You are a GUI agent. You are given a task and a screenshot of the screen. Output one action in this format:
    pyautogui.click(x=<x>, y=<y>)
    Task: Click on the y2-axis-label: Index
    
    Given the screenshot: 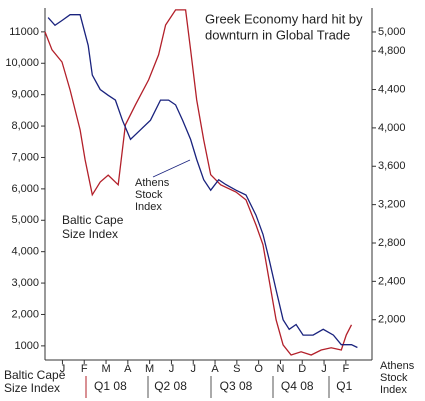 What is the action you would take?
    pyautogui.click(x=393, y=390)
    